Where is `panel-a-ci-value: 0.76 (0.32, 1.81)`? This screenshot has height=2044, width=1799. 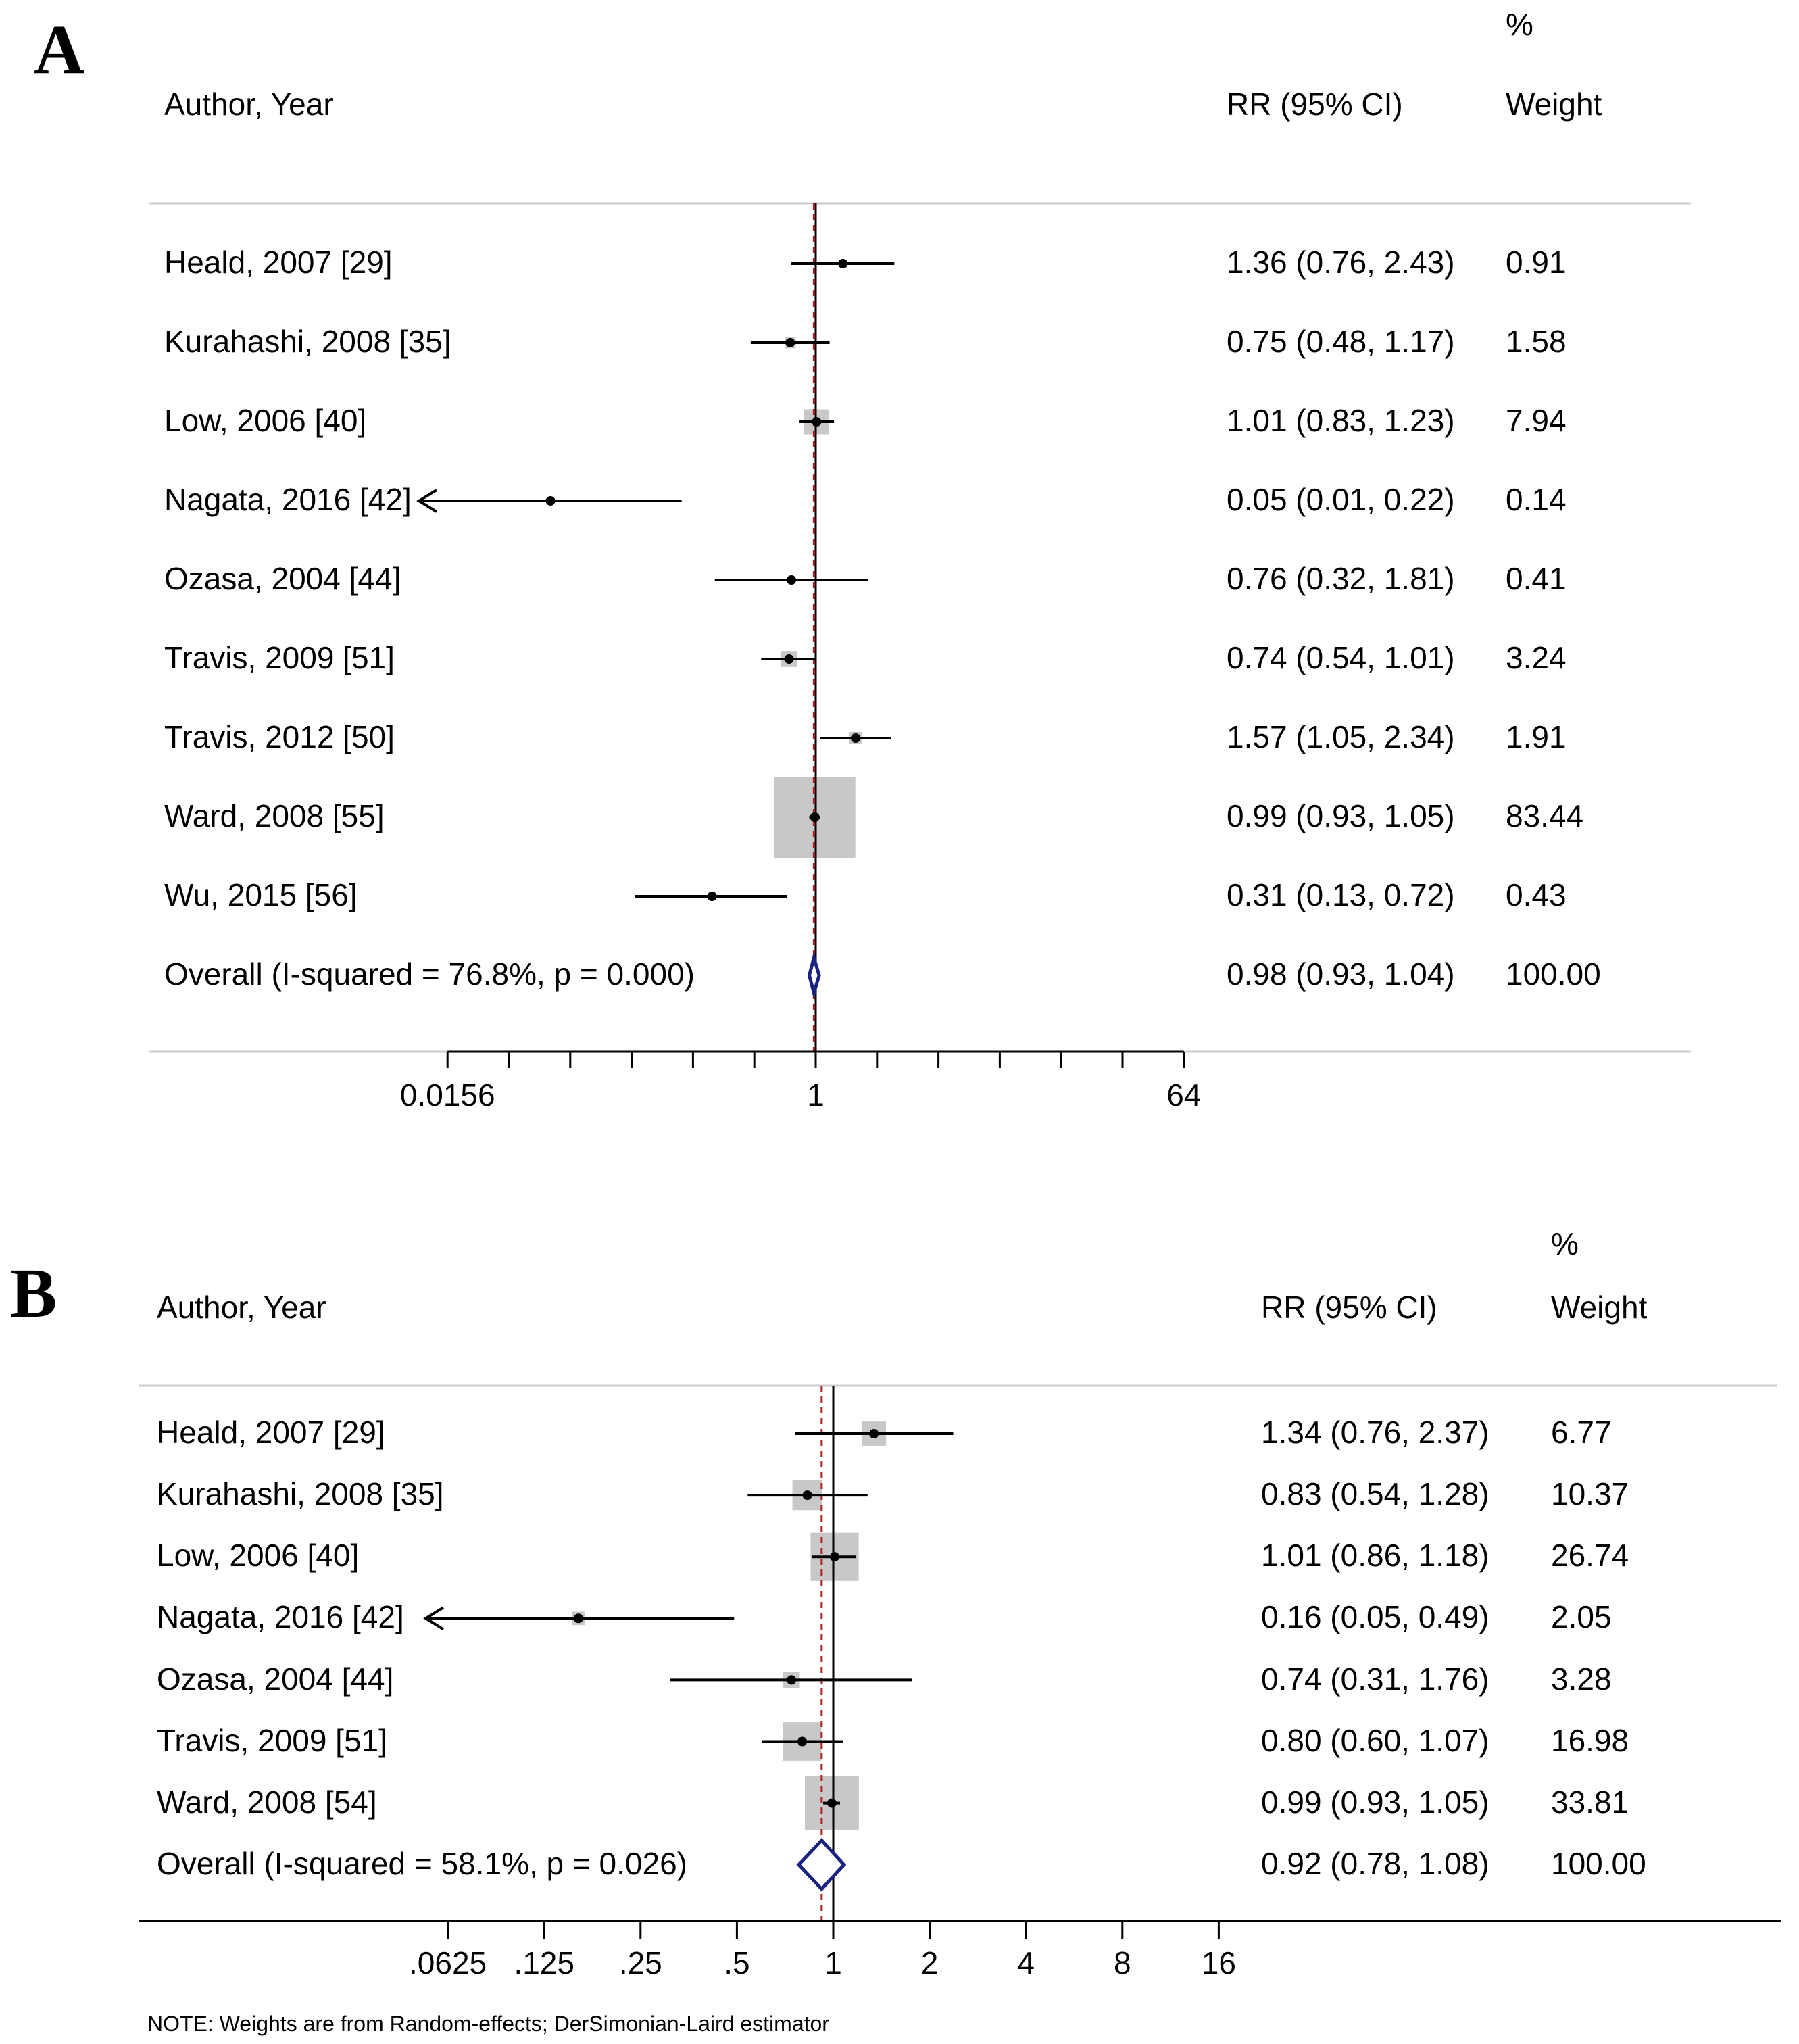
panel-a-ci-value: 0.76 (0.32, 1.81) is located at coordinates (1341, 578).